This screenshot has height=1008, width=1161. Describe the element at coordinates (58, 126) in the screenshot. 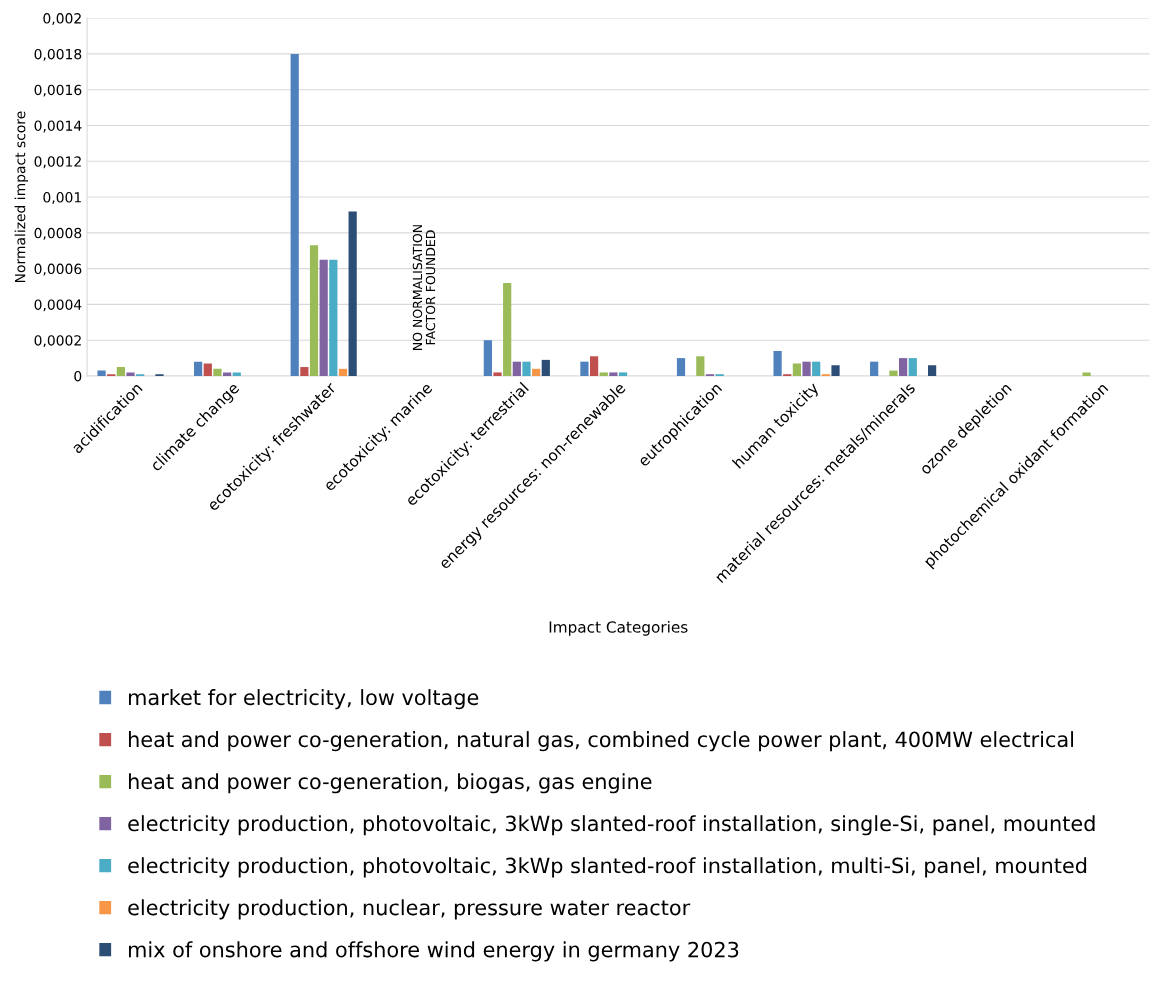

I see `y-tick-label: 0,0014` at that location.